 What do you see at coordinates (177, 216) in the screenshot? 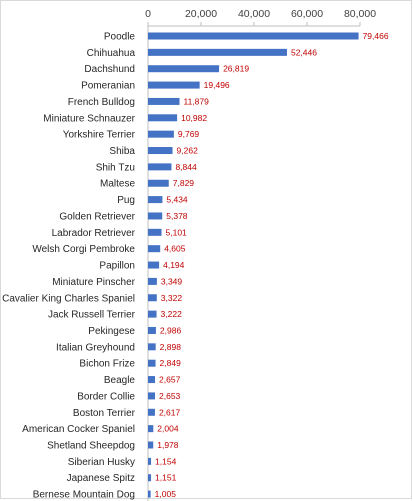
I see `data-label: 5,378` at bounding box center [177, 216].